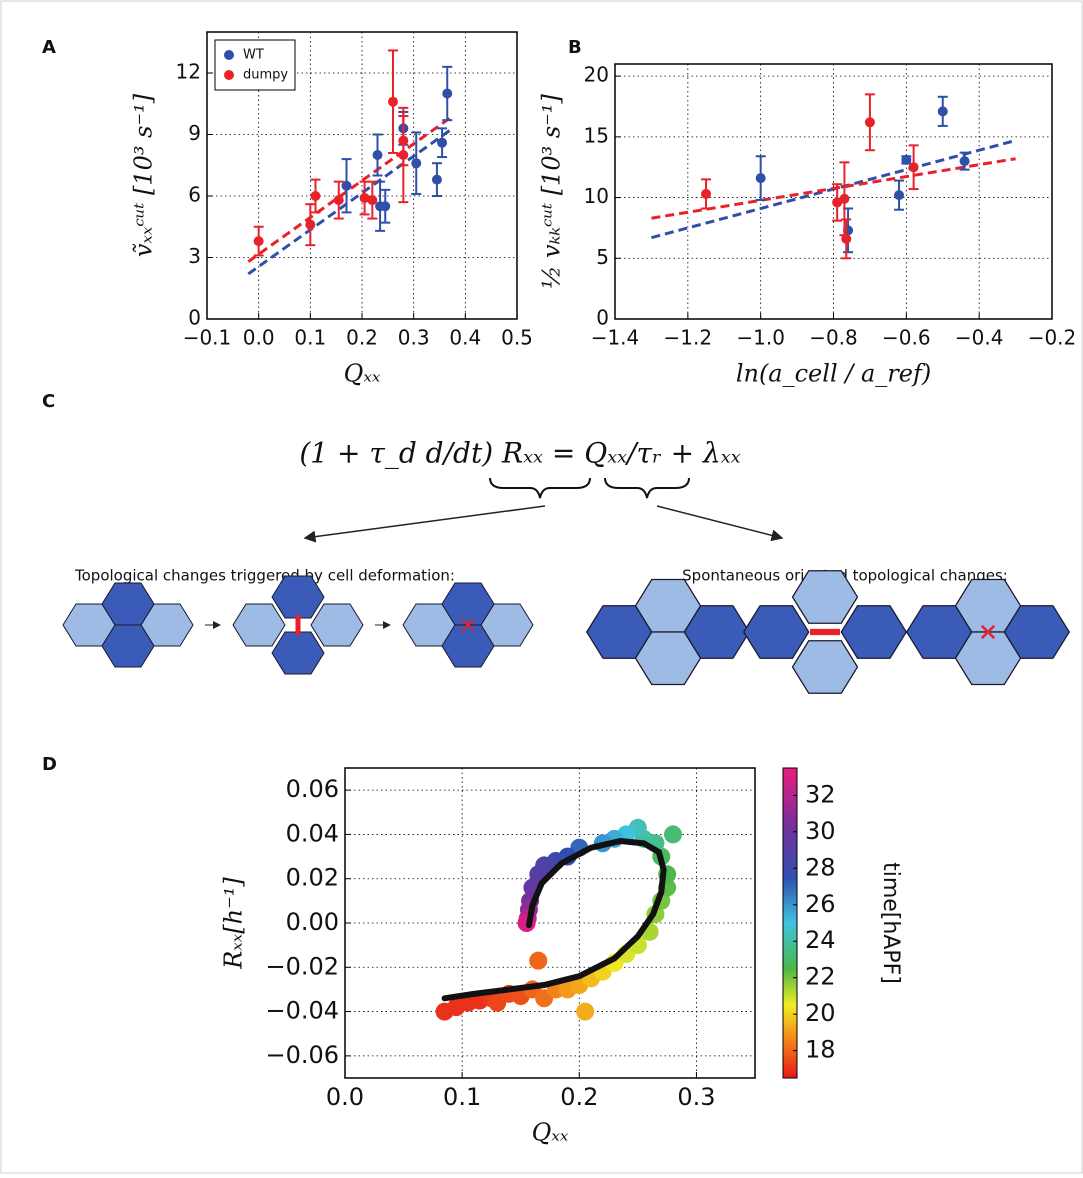 This screenshot has height=1178, width=1083. Describe the element at coordinates (194, 195) in the screenshot. I see `y-tick-label: 6` at that location.